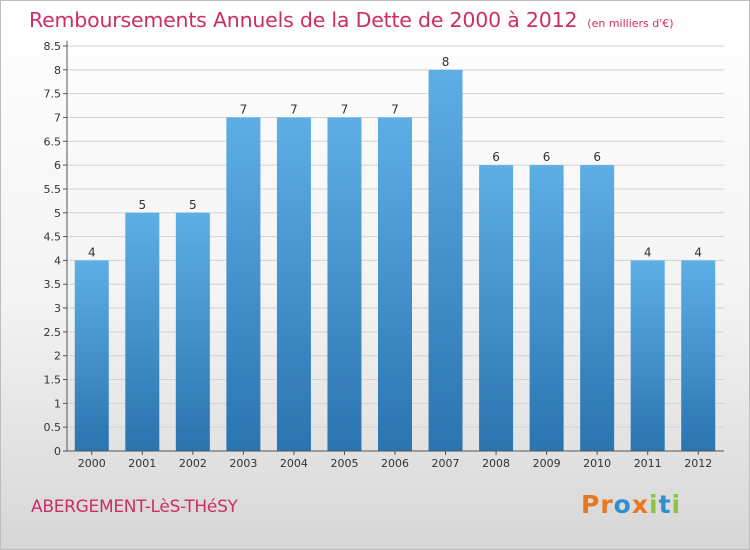  What do you see at coordinates (91, 355) in the screenshot?
I see `bar-2000` at bounding box center [91, 355].